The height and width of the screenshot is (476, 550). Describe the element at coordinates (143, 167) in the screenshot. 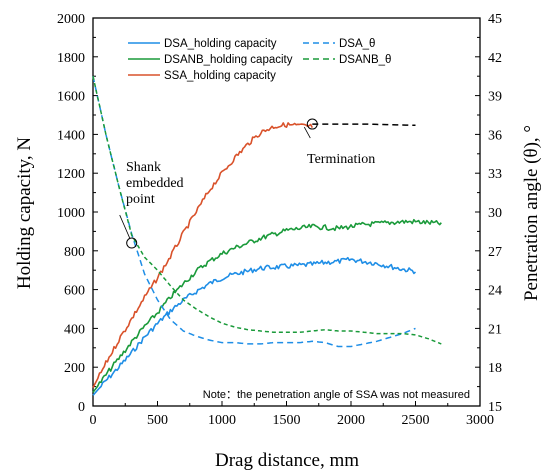

I see `annotation-shank-line: Shank` at that location.